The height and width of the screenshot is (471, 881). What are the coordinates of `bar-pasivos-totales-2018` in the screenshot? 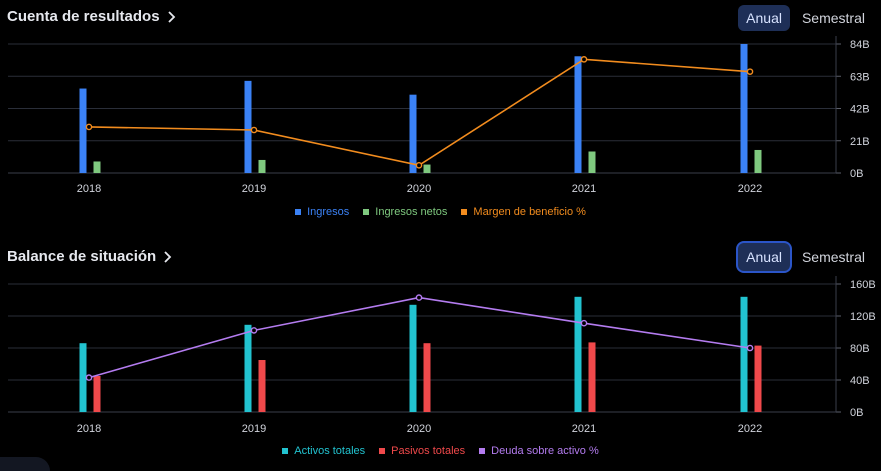 It's located at (97, 394).